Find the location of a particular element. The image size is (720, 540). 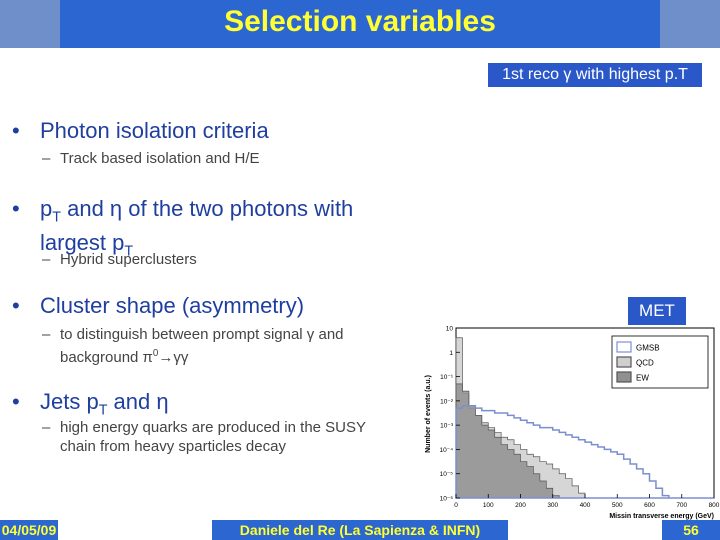

x-tick-label: 600 is located at coordinates (649, 505).